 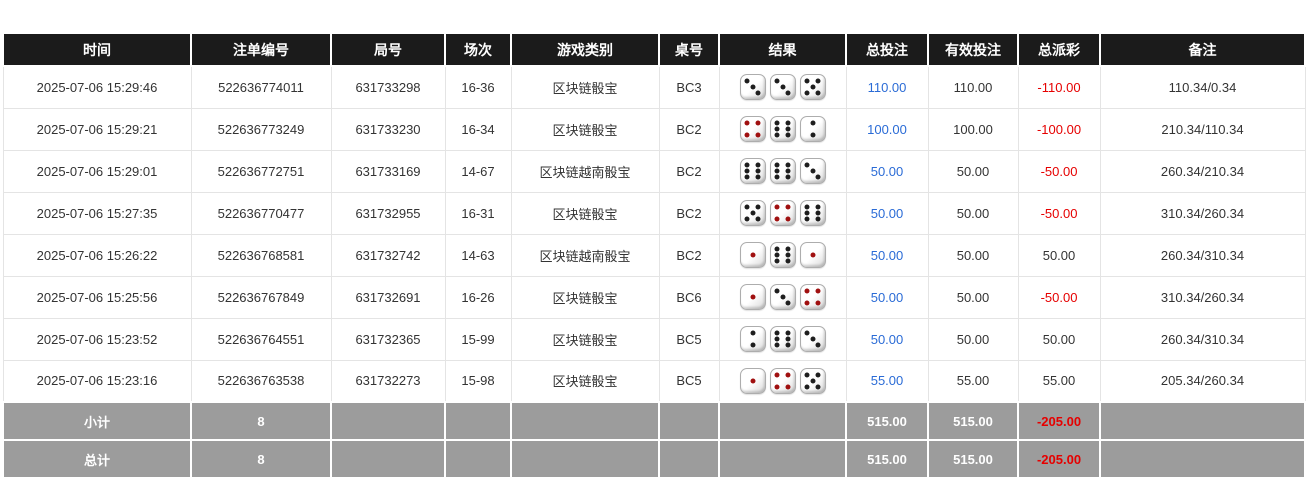 I want to click on cell-valid_bet: 55.00, so click(x=973, y=381).